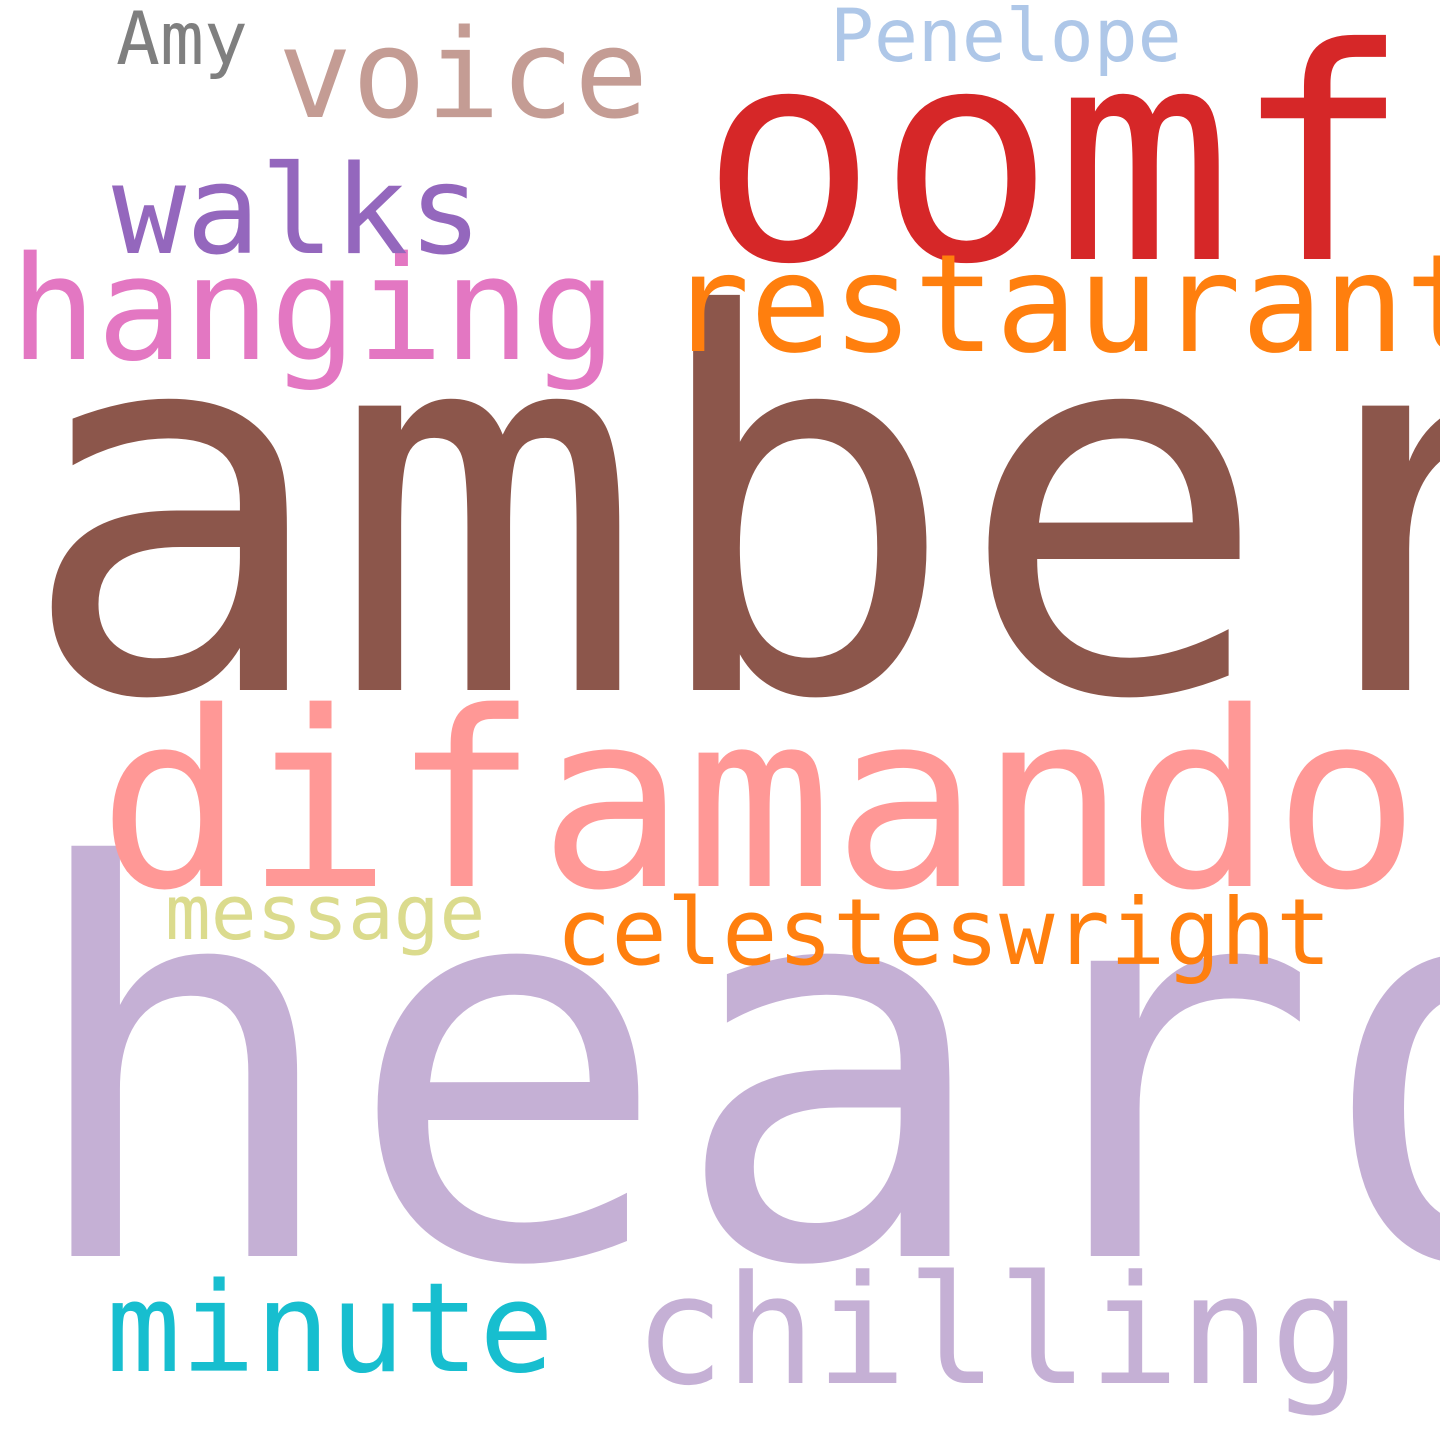  What do you see at coordinates (313, 309) in the screenshot?
I see `word-hanging: hanging` at bounding box center [313, 309].